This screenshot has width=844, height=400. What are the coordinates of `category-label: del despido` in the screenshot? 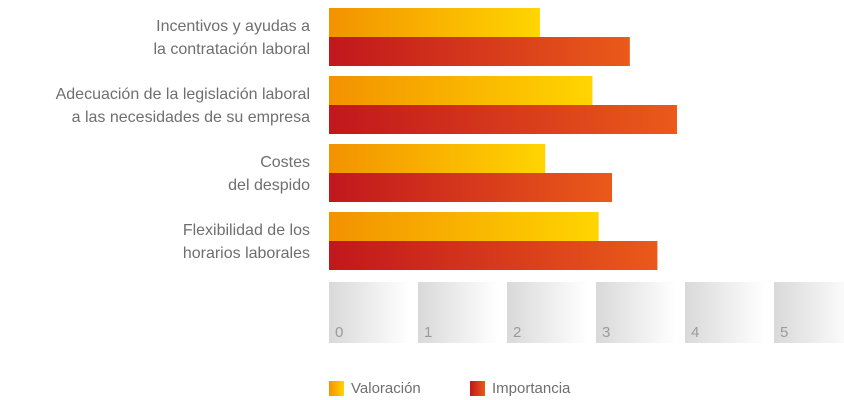 It's located at (269, 185).